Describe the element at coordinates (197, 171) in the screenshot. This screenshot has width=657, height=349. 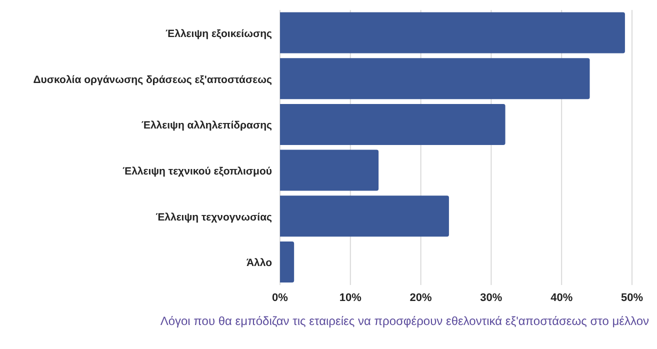
I see `y-tick-label: Έλλειψη τεχνικού εξοπλισμού` at that location.